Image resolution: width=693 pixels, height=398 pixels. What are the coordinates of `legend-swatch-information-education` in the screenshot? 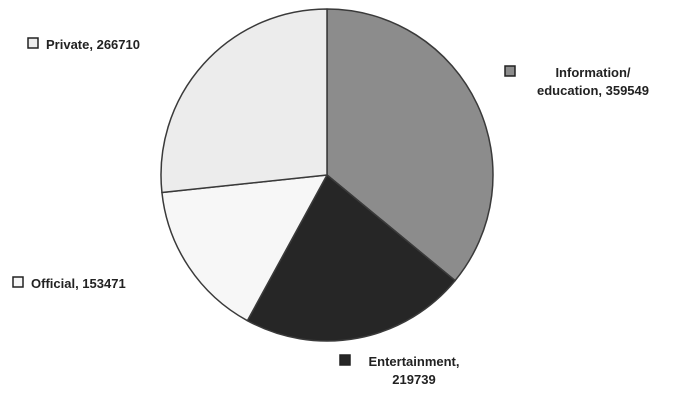 It's located at (510, 71).